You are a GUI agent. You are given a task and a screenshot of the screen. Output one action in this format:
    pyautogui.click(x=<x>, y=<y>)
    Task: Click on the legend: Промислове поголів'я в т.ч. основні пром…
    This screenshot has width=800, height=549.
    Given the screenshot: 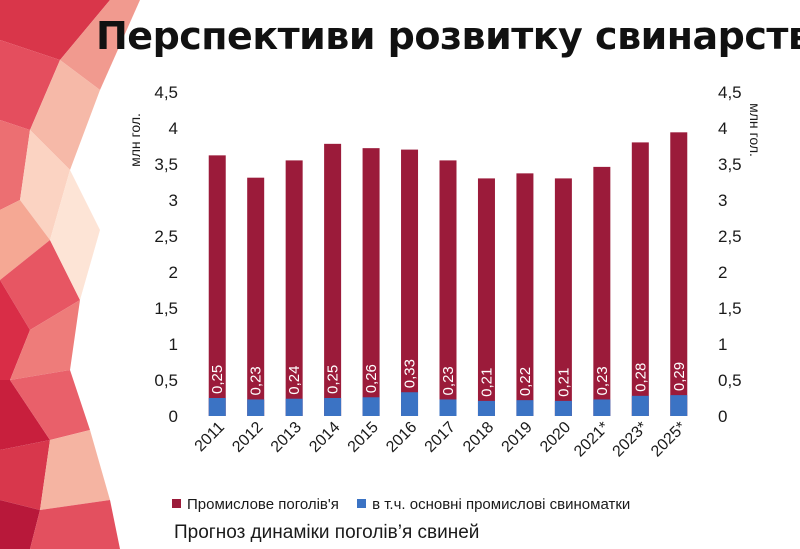 What is the action you would take?
    pyautogui.click(x=408, y=504)
    